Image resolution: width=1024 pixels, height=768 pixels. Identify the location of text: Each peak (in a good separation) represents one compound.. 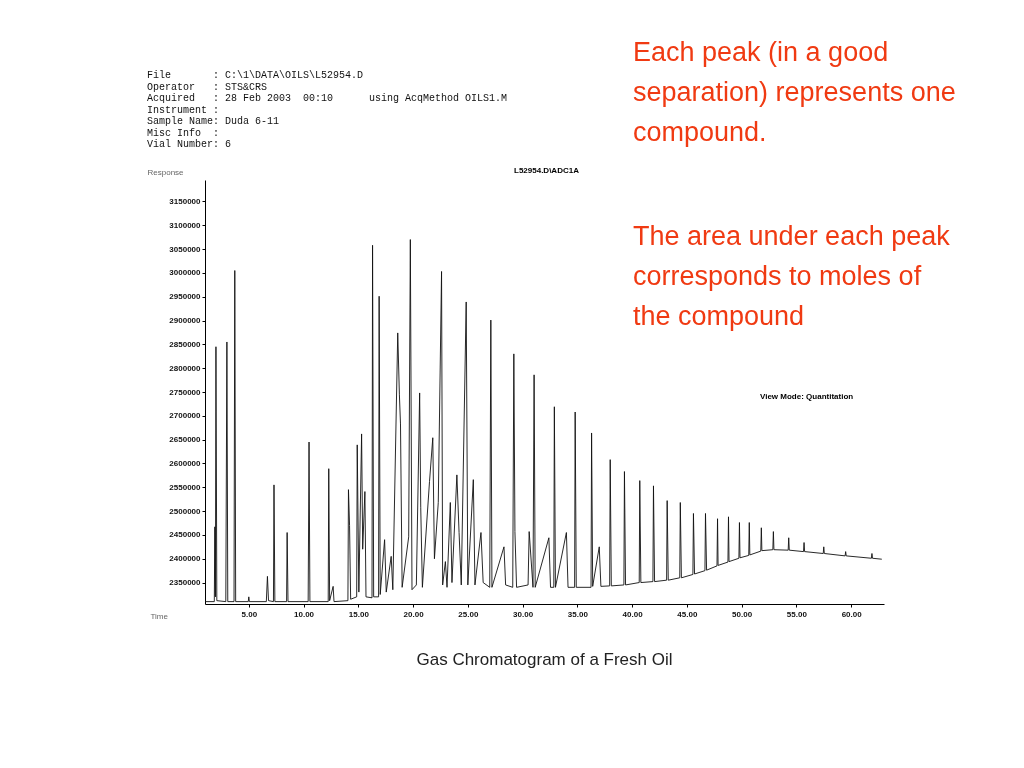
(795, 92).